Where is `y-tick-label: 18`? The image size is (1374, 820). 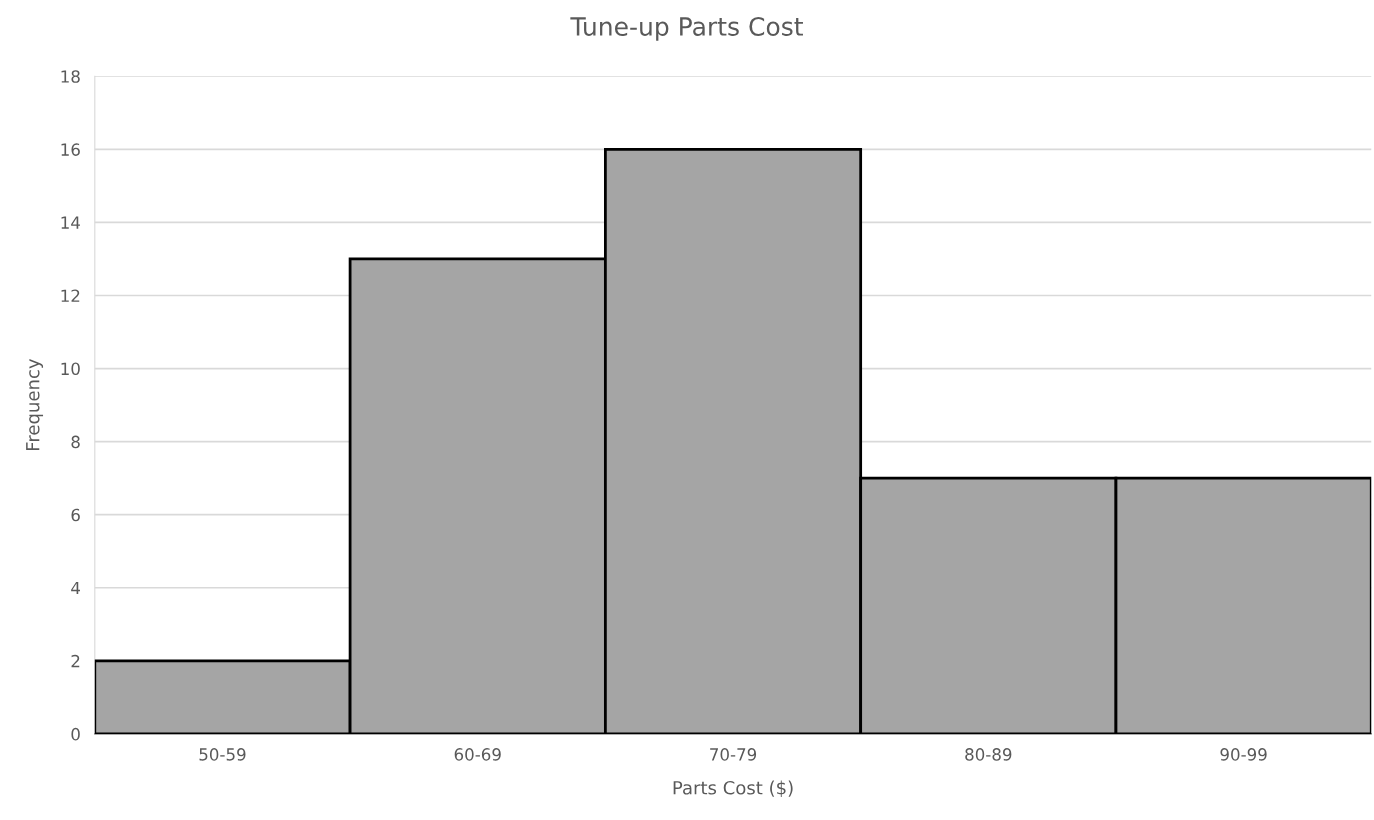 y-tick-label: 18 is located at coordinates (70, 76).